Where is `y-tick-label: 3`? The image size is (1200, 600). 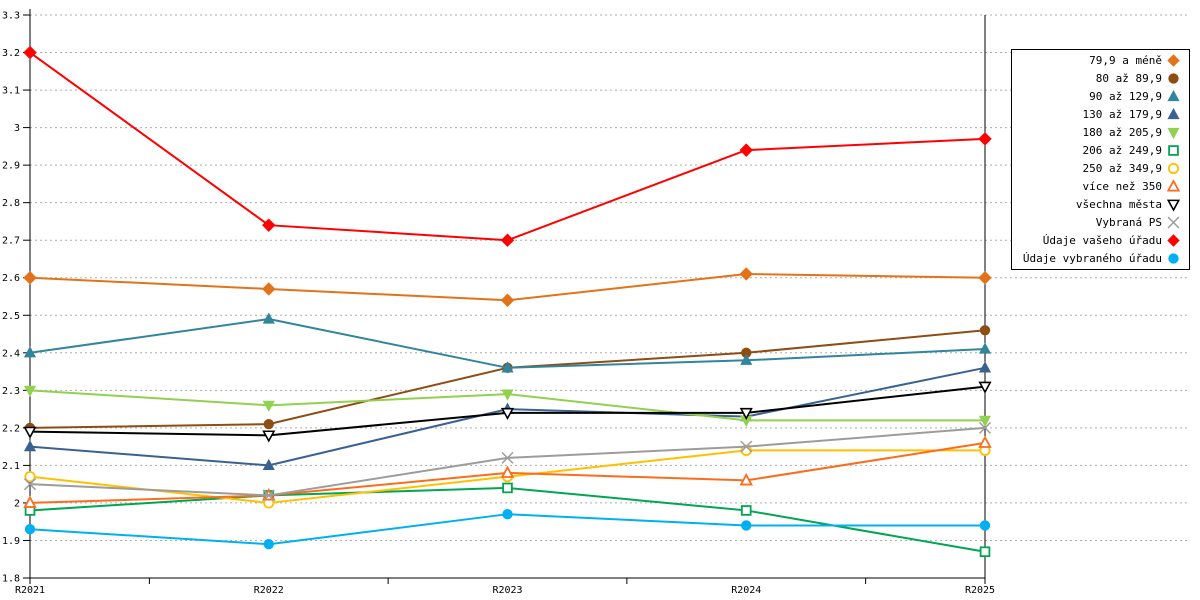
y-tick-label: 3 is located at coordinates (17, 128).